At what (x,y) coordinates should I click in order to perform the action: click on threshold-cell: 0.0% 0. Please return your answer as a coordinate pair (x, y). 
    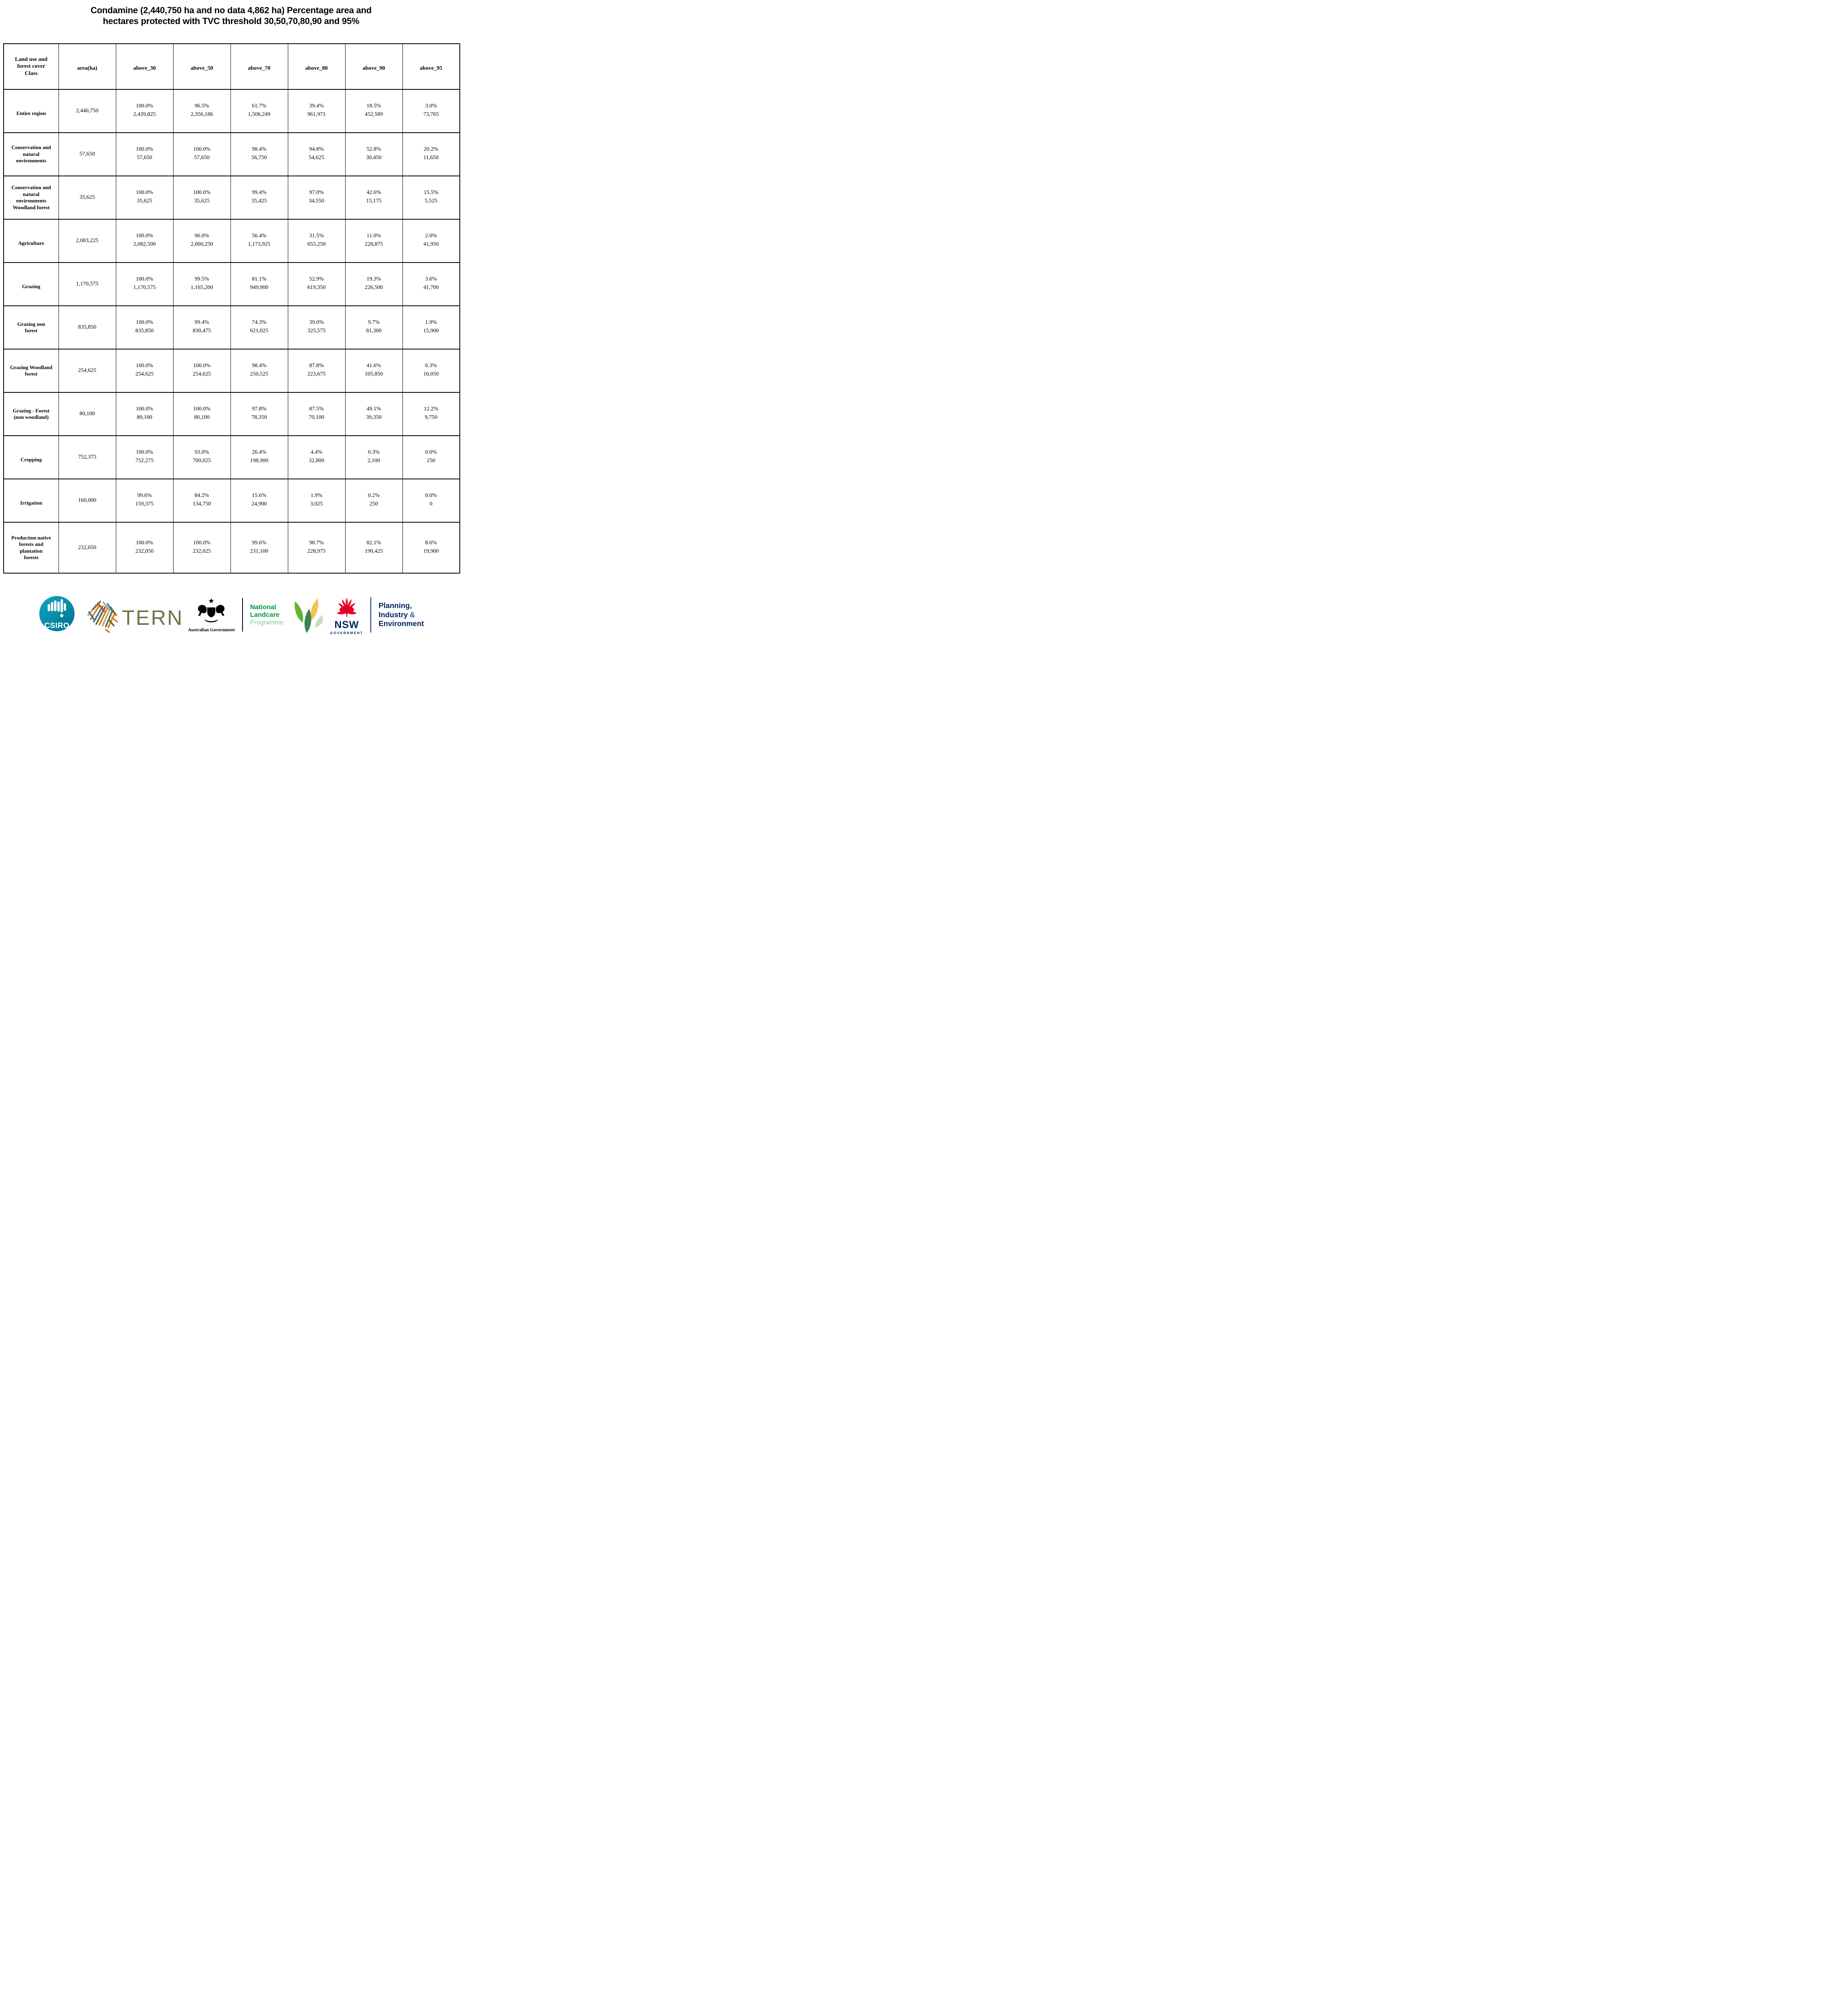
    Looking at the image, I should click on (431, 501).